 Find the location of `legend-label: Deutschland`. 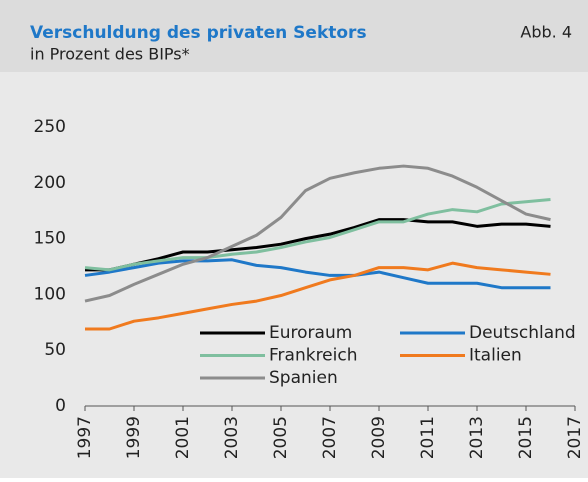

legend-label: Deutschland is located at coordinates (522, 333).